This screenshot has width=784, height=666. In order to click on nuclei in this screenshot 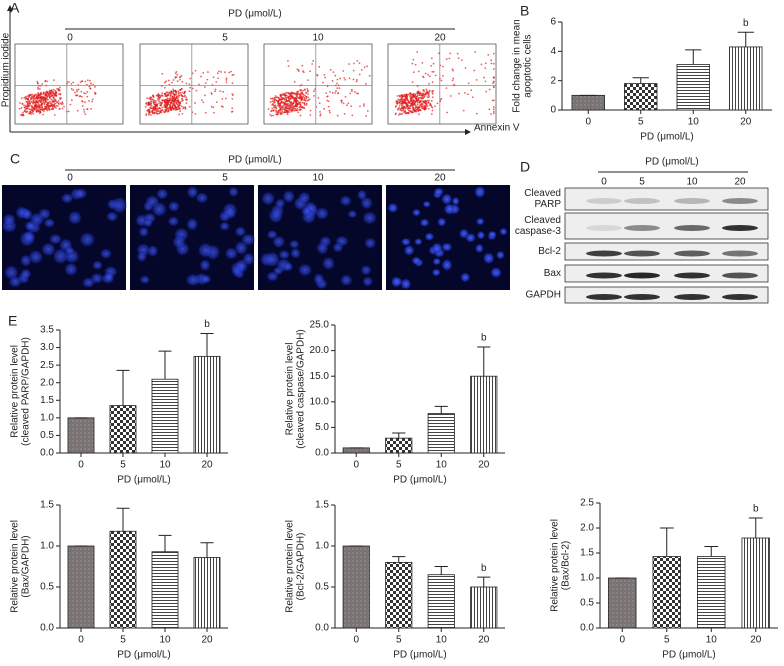, I will do `click(447, 237)`.